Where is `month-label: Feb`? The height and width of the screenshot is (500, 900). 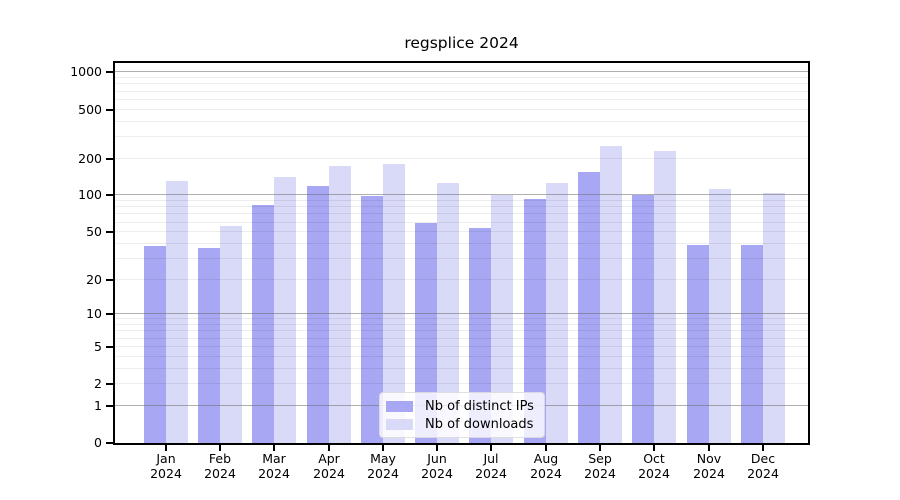 month-label: Feb is located at coordinates (220, 458).